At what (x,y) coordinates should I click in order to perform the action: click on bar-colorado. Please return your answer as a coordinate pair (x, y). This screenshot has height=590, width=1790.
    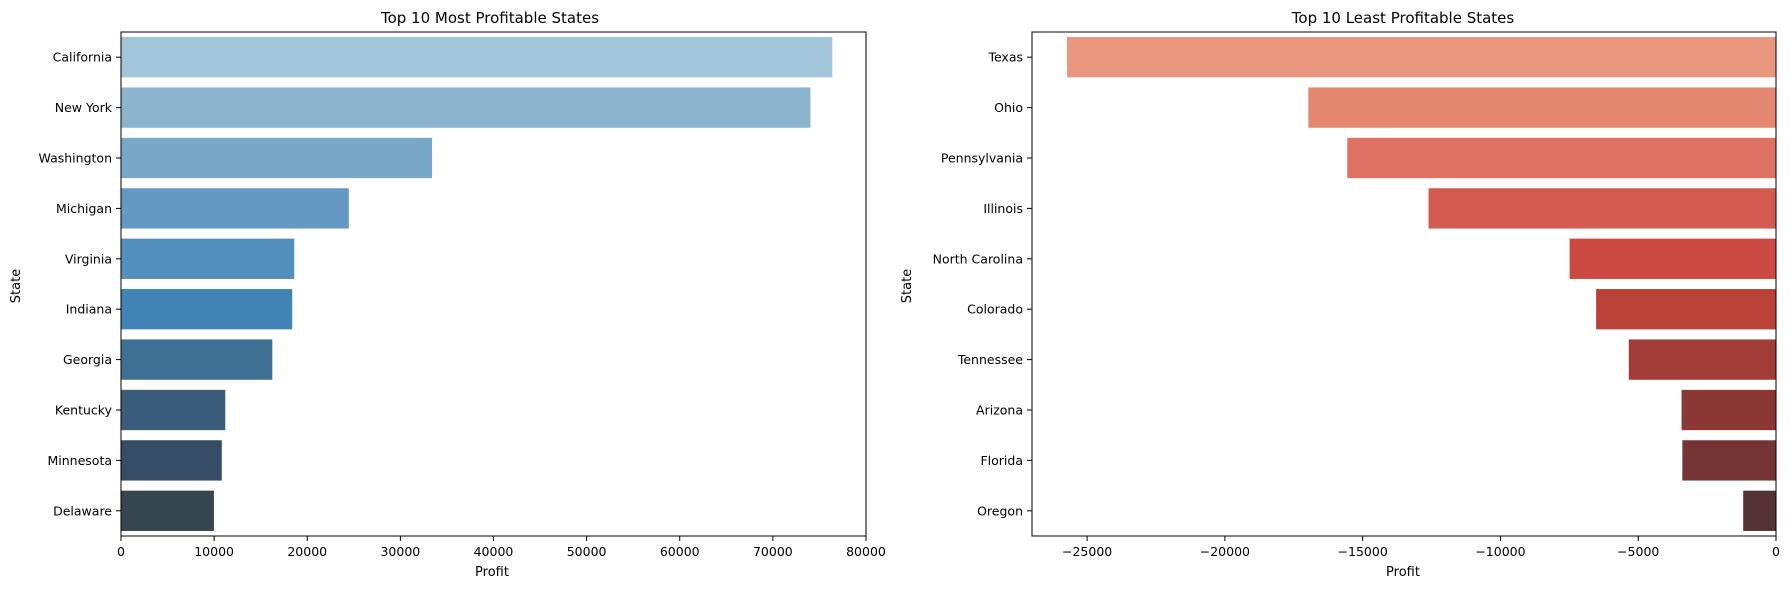
    Looking at the image, I should click on (1686, 309).